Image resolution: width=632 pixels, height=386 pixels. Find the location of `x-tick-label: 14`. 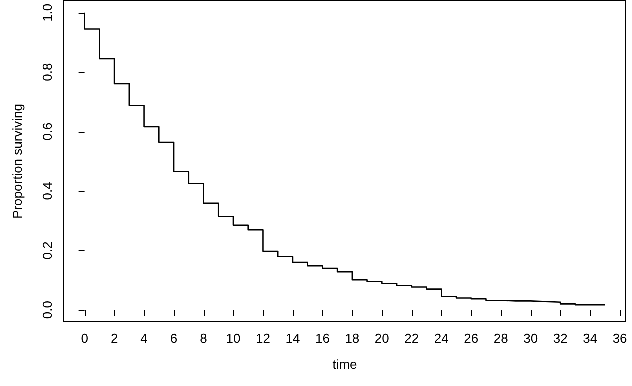

x-tick-label: 14 is located at coordinates (293, 338).